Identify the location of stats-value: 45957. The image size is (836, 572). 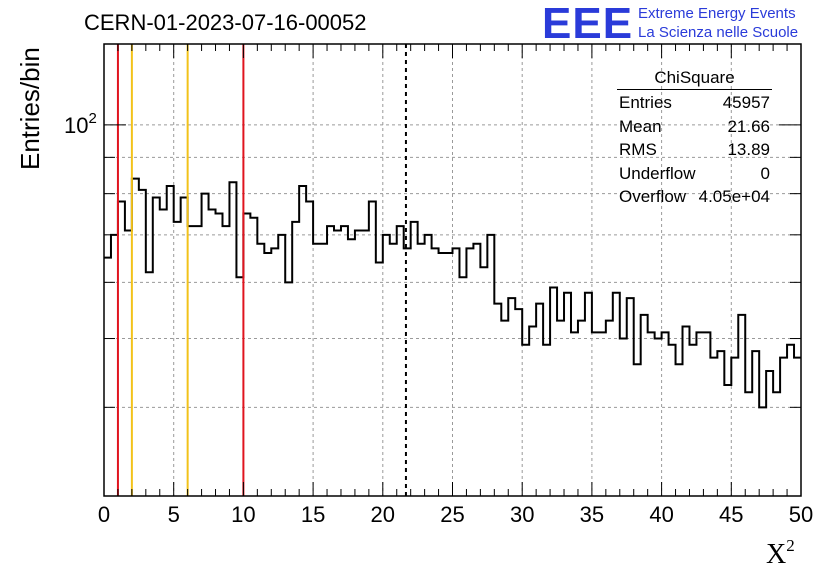
(746, 102).